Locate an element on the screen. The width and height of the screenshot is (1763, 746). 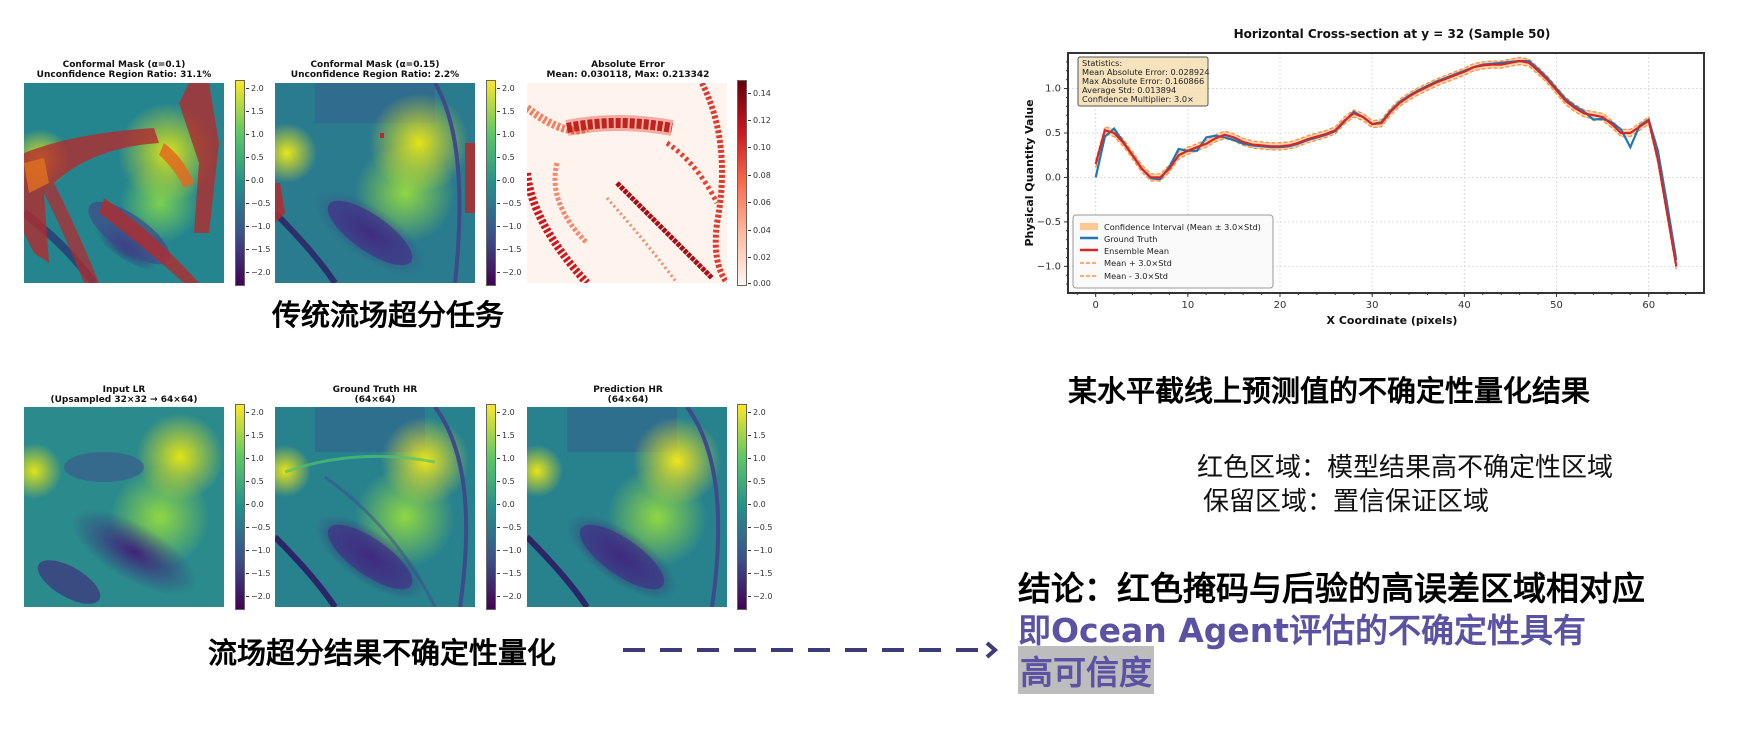
svg-text: 50 is located at coordinates (1556, 305).